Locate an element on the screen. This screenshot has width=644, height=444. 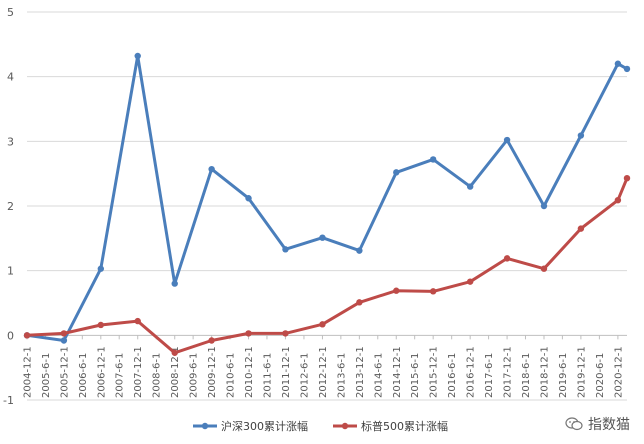
x-tick-label: 2008-6-1 is located at coordinates (157, 375).